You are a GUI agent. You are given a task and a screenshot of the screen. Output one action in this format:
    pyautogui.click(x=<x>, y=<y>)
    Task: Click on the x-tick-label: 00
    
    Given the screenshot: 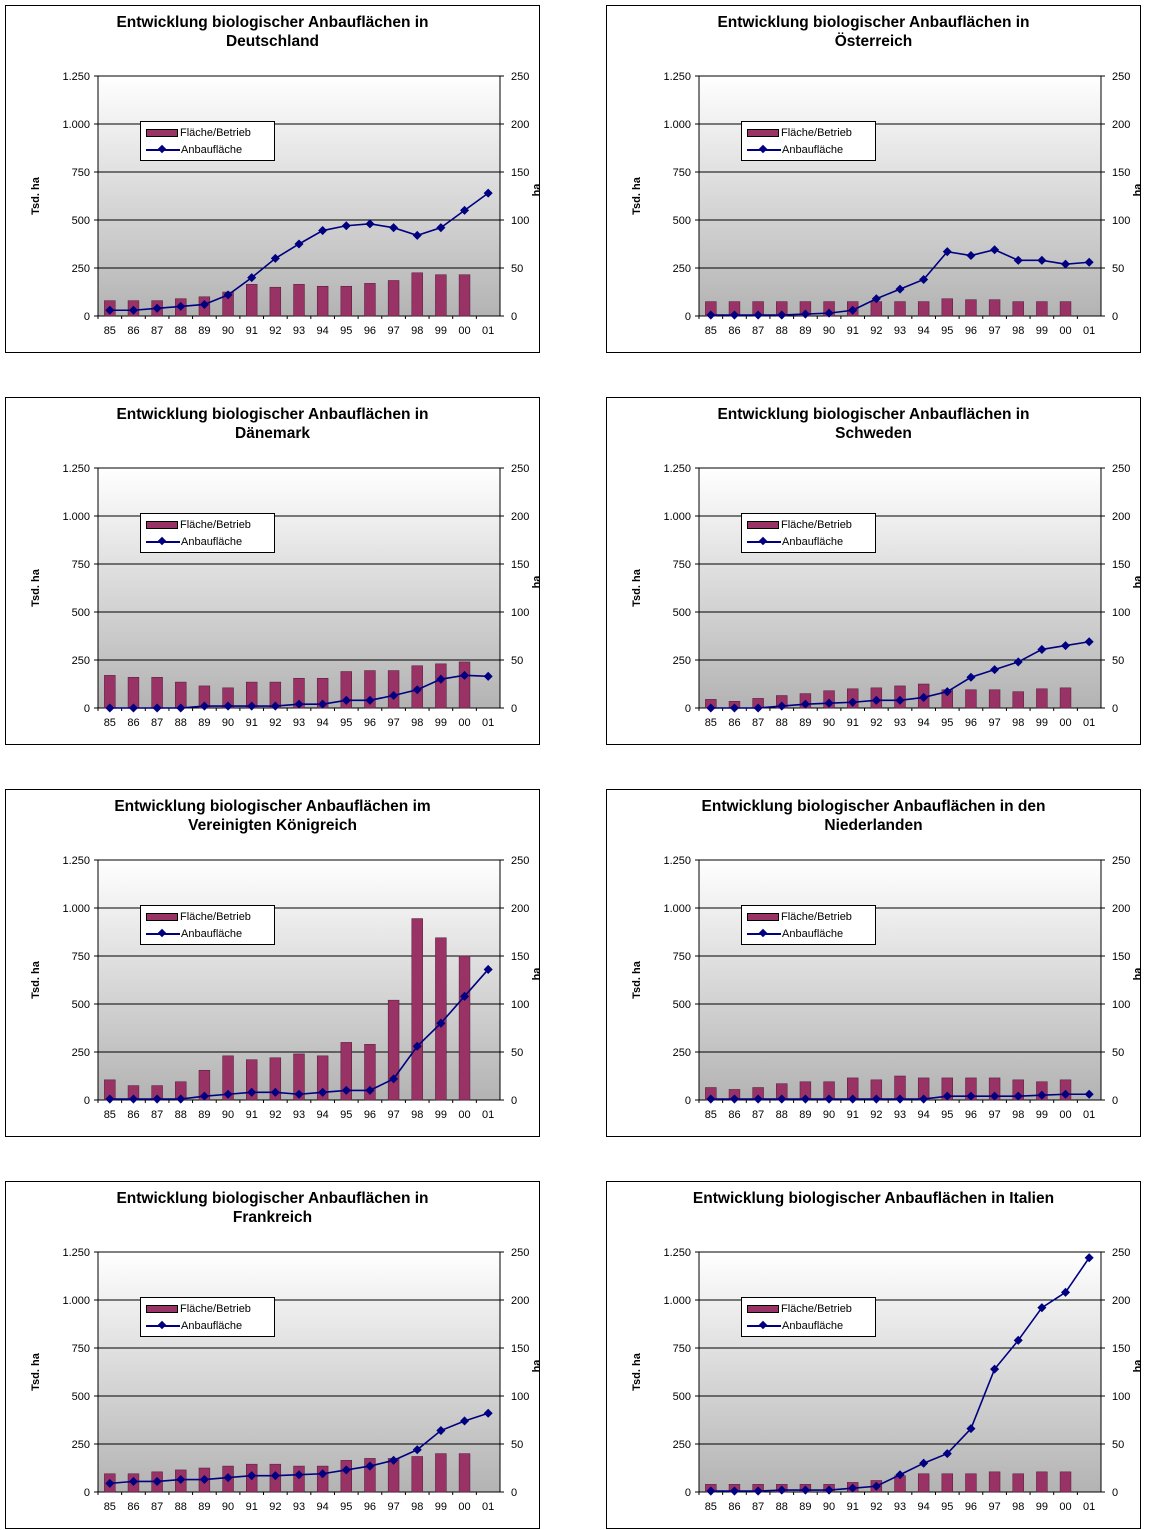 What is the action you would take?
    pyautogui.click(x=464, y=723)
    